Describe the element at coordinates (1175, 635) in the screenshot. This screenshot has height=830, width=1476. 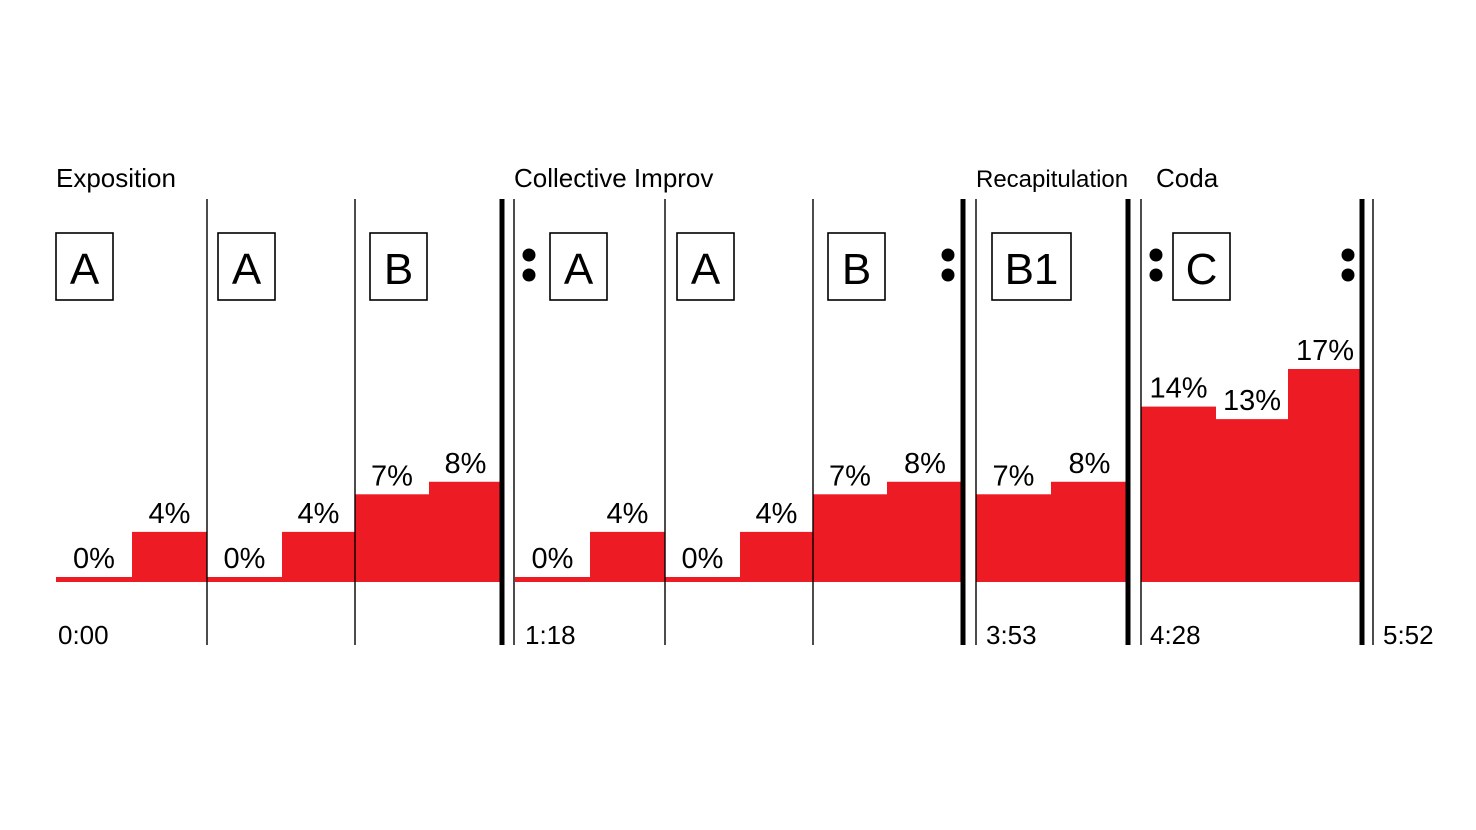
I see `time-label: 4:28` at that location.